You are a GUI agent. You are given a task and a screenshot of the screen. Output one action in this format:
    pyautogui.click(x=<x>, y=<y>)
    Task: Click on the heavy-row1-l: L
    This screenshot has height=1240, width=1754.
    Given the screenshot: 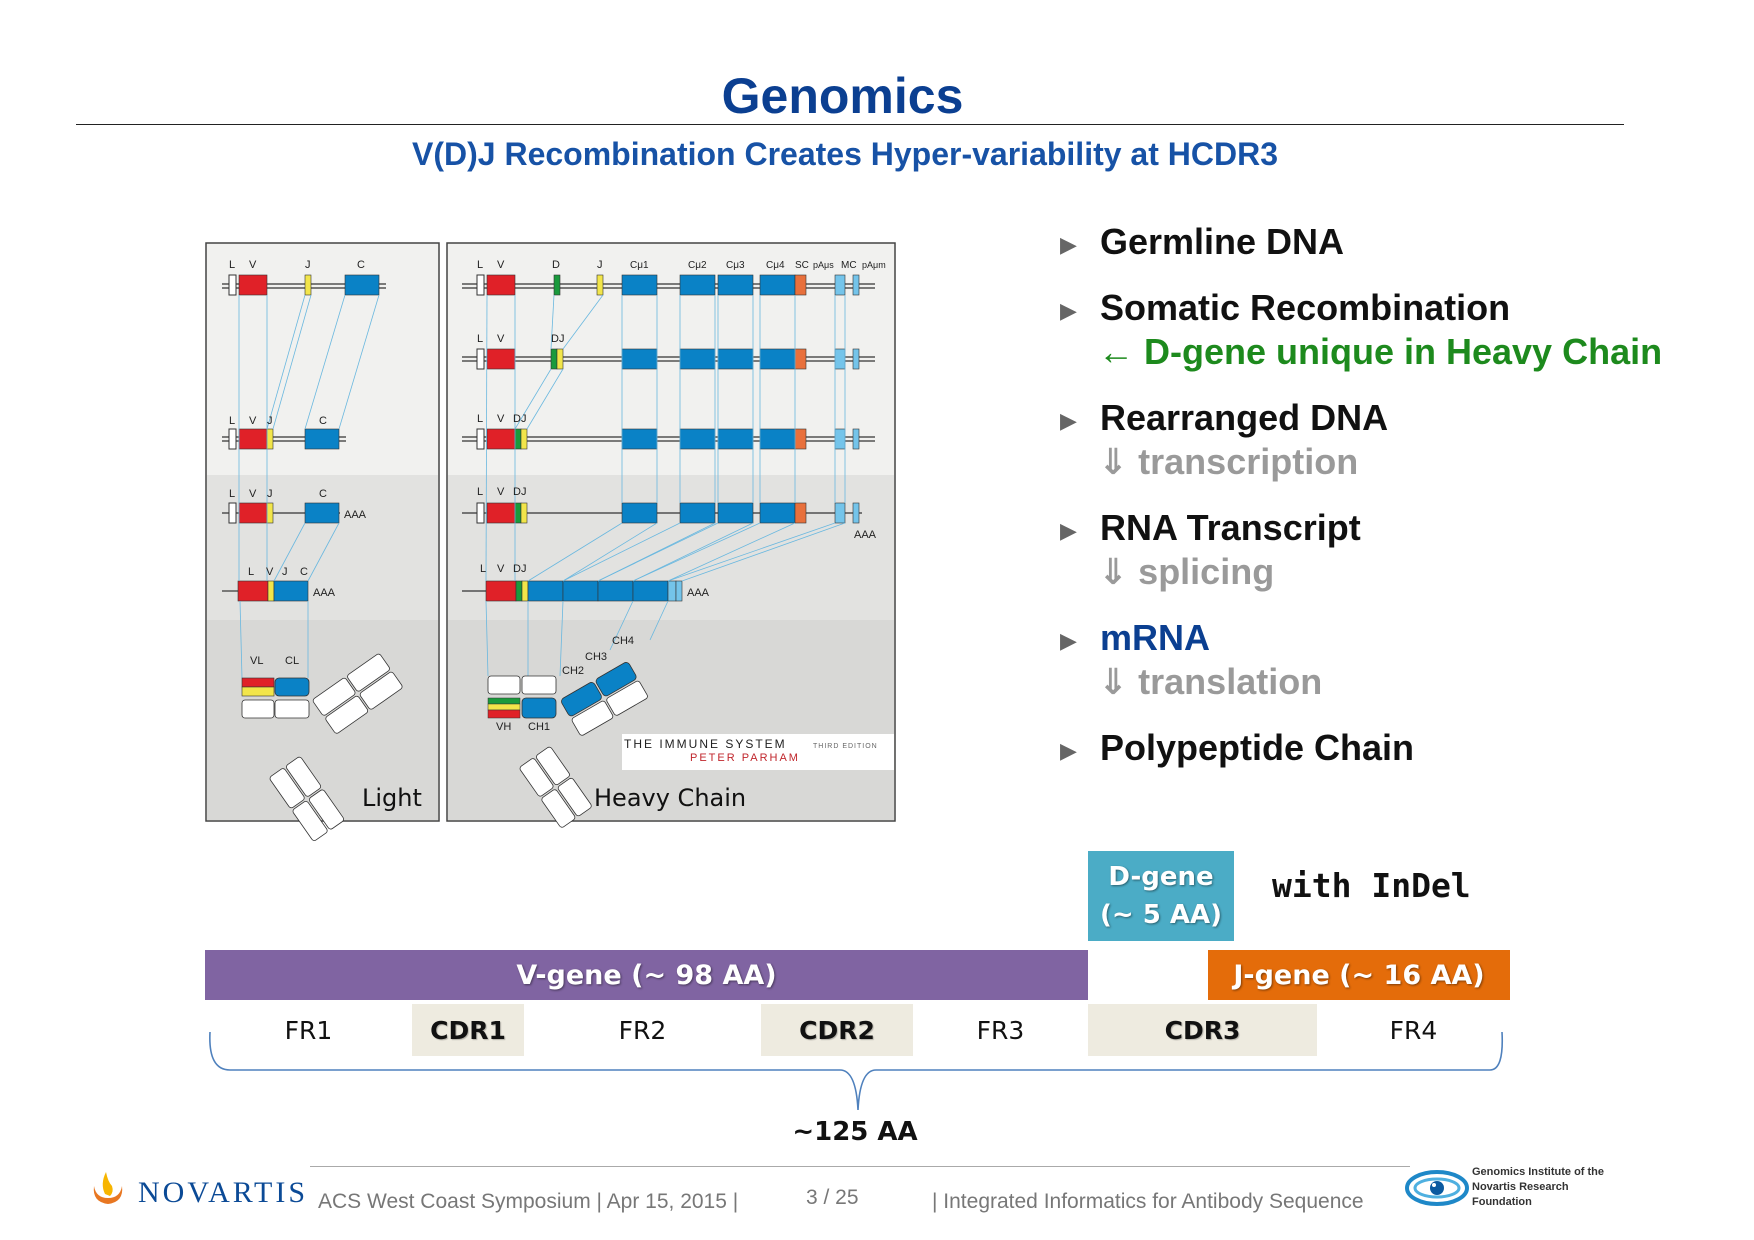 What is the action you would take?
    pyautogui.click(x=480, y=265)
    